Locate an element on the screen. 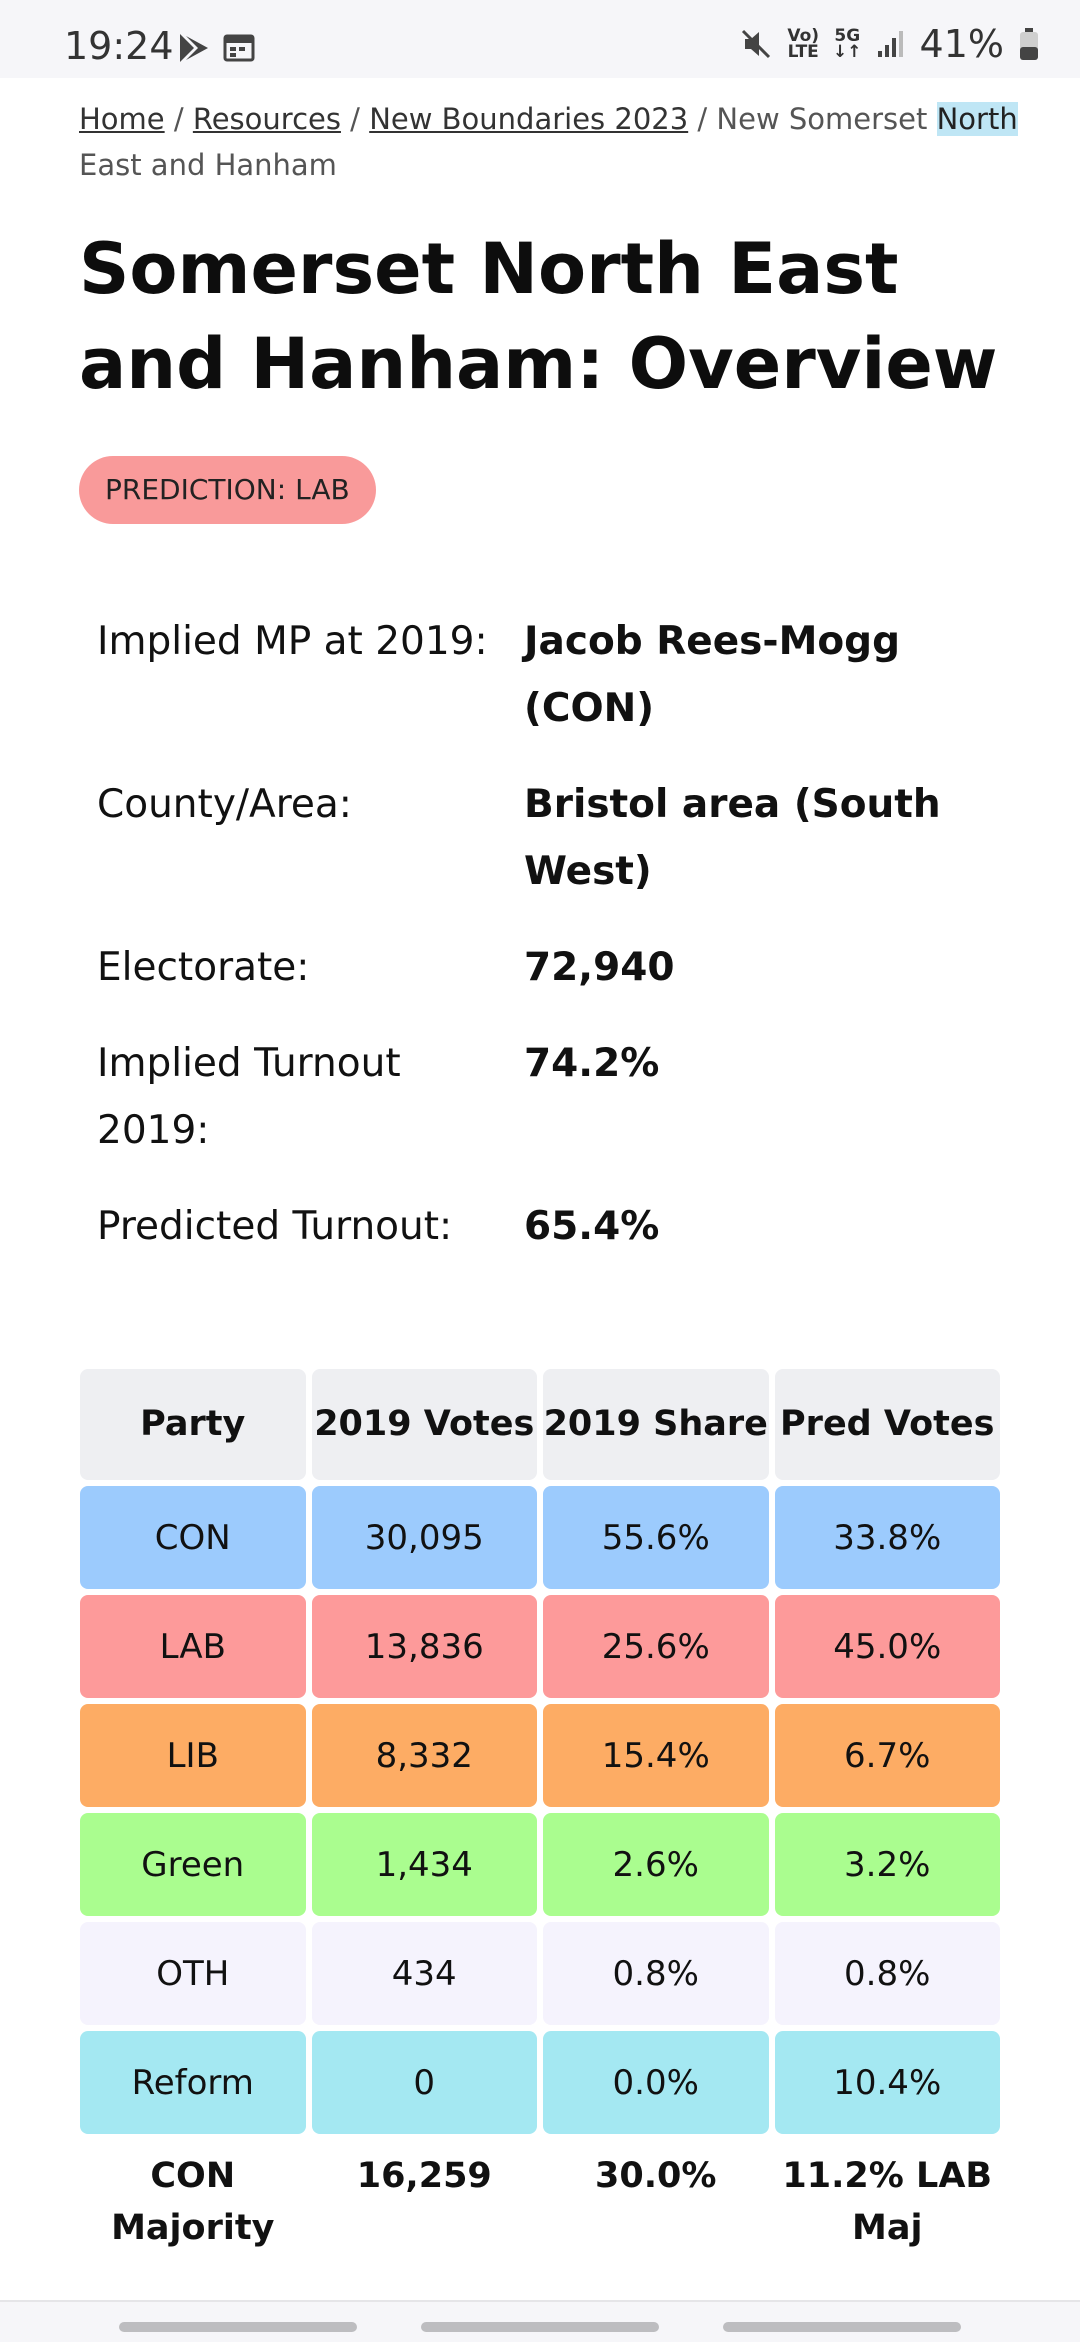 This screenshot has height=2342, width=1080. table-cell-party: CON is located at coordinates (193, 1537).